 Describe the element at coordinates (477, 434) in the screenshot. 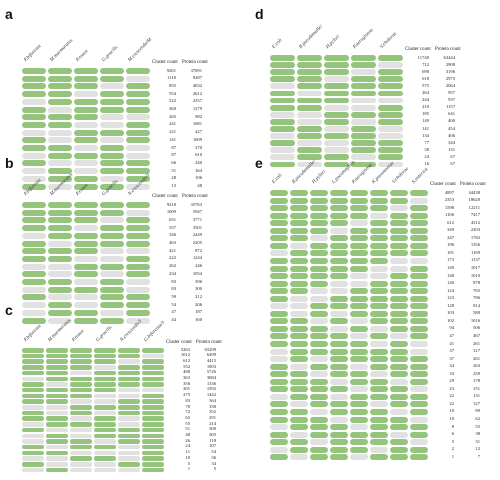

I see `protein-count: 38` at that location.